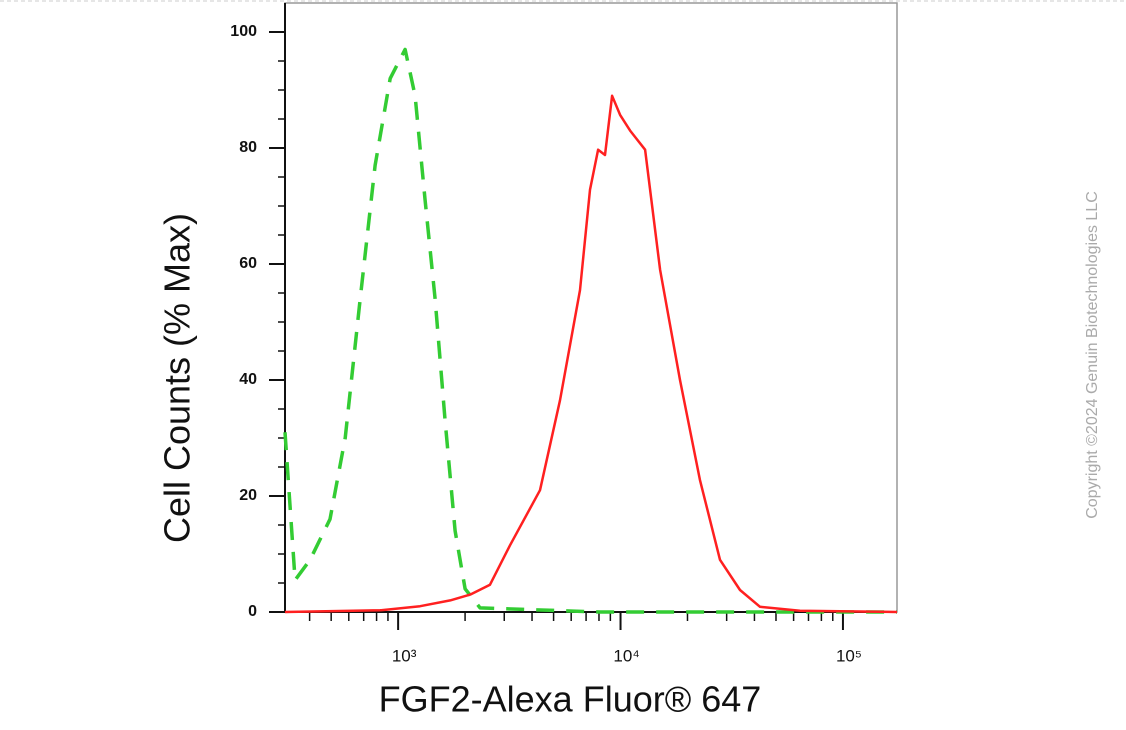 The image size is (1126, 730). What do you see at coordinates (177, 378) in the screenshot?
I see `y-axis-label: Cell Counts (% Max)` at bounding box center [177, 378].